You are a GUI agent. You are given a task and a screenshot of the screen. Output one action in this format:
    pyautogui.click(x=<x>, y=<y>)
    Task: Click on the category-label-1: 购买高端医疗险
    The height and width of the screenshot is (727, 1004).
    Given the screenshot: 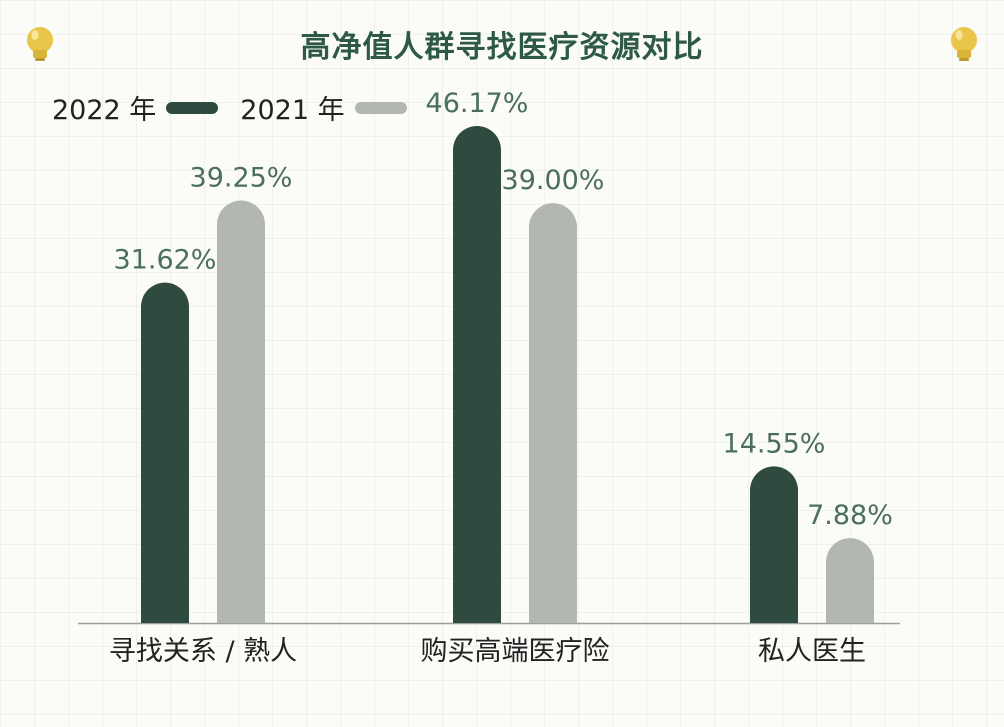 What is the action you would take?
    pyautogui.click(x=515, y=651)
    